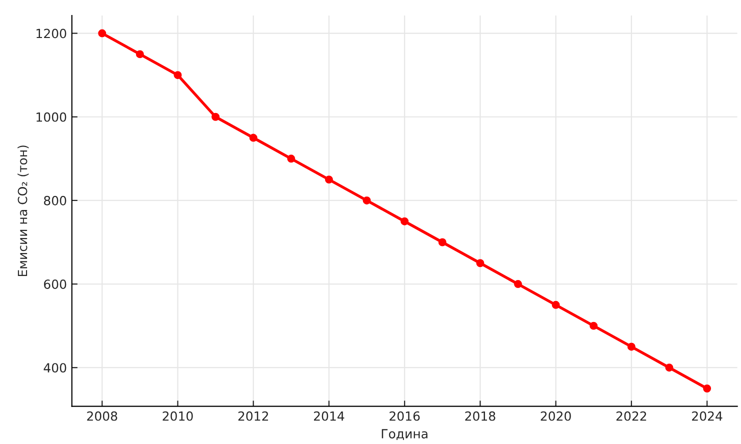 This screenshot has height=444, width=741. What do you see at coordinates (102, 416) in the screenshot?
I see `x-tick-label: 2008` at bounding box center [102, 416].